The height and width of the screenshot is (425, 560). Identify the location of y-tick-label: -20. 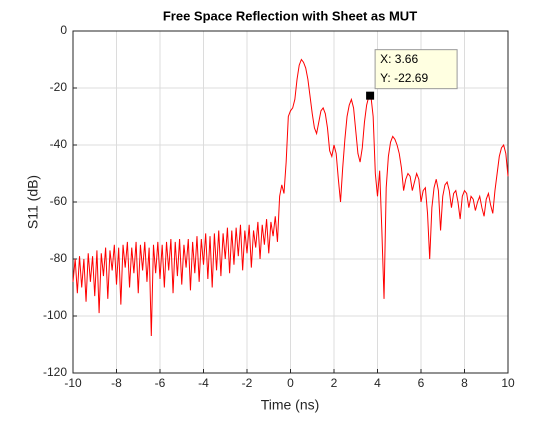
(59, 87).